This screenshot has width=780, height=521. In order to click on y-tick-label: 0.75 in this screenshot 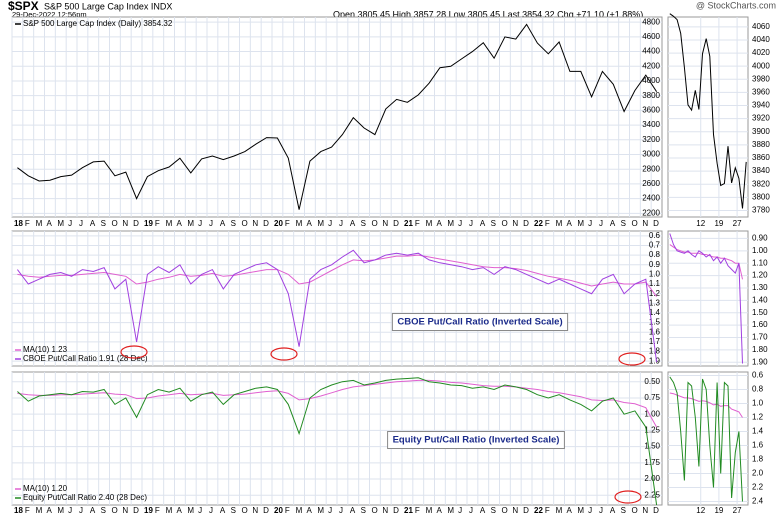, I will do `click(652, 397)`.